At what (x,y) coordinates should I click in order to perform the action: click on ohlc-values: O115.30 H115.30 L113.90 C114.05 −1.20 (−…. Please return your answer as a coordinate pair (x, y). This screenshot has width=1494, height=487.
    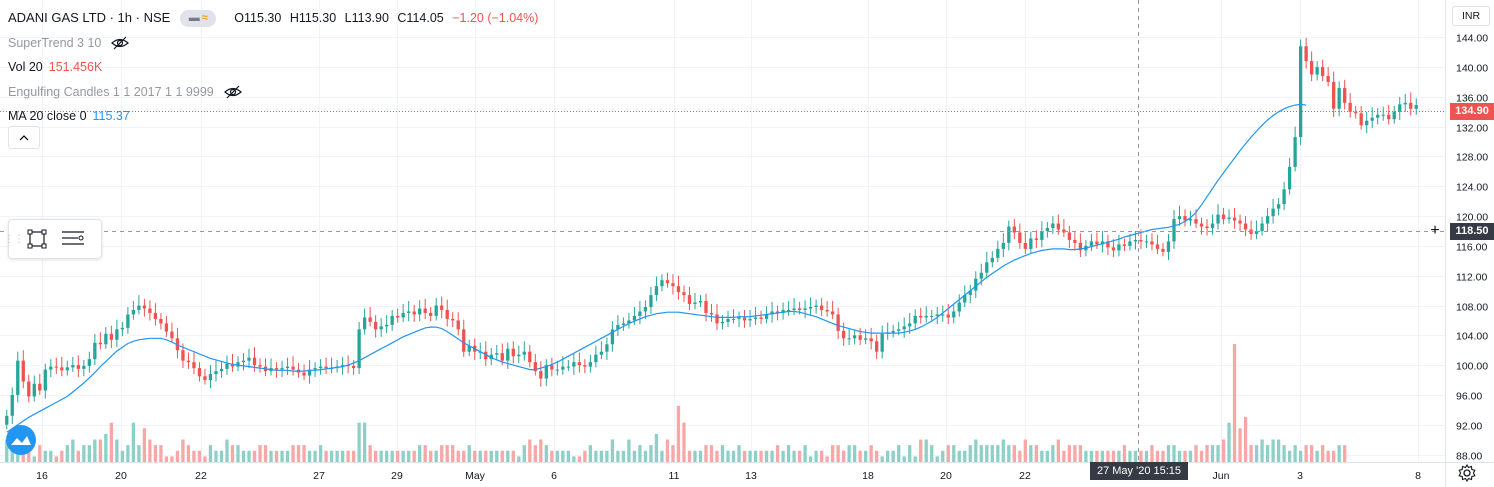
    Looking at the image, I should click on (388, 18).